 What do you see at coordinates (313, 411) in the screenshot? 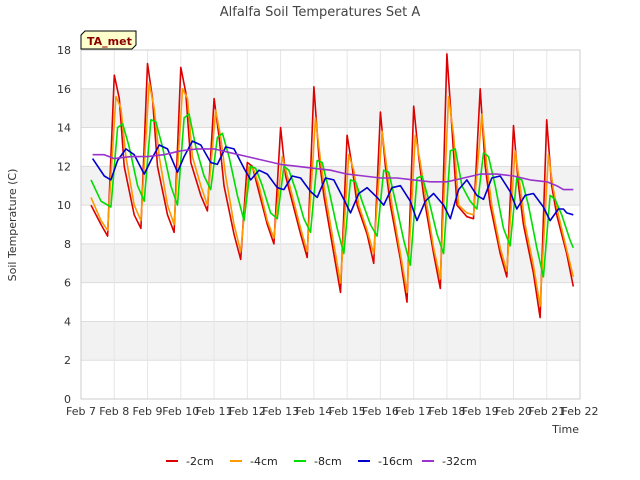
I see `x-tick-label: Feb 14` at bounding box center [313, 411].